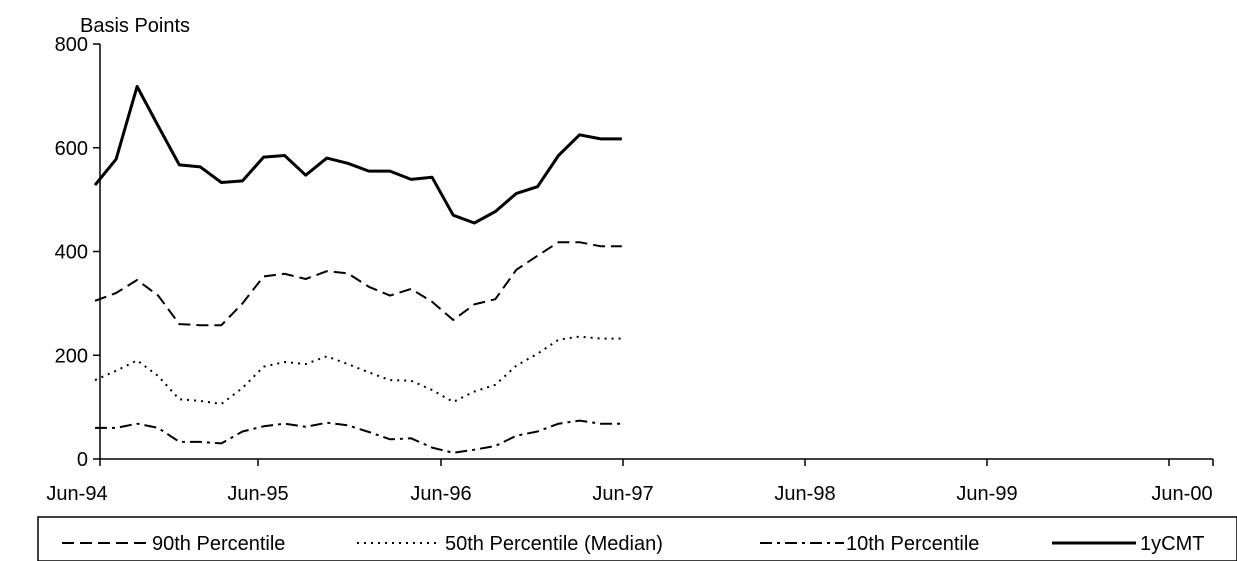 The width and height of the screenshot is (1237, 561). I want to click on x-tick-label: Jun-95, so click(257, 494).